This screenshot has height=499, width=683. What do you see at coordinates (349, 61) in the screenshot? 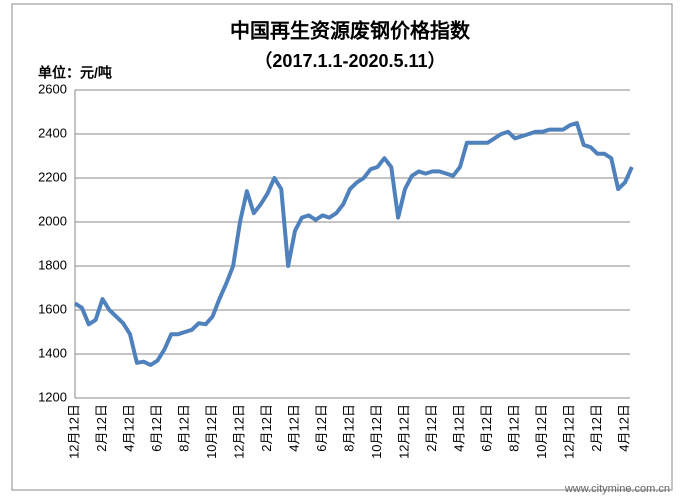
I see `chart-subtitle: （2017.1.1-2020.5.11）` at bounding box center [349, 61].